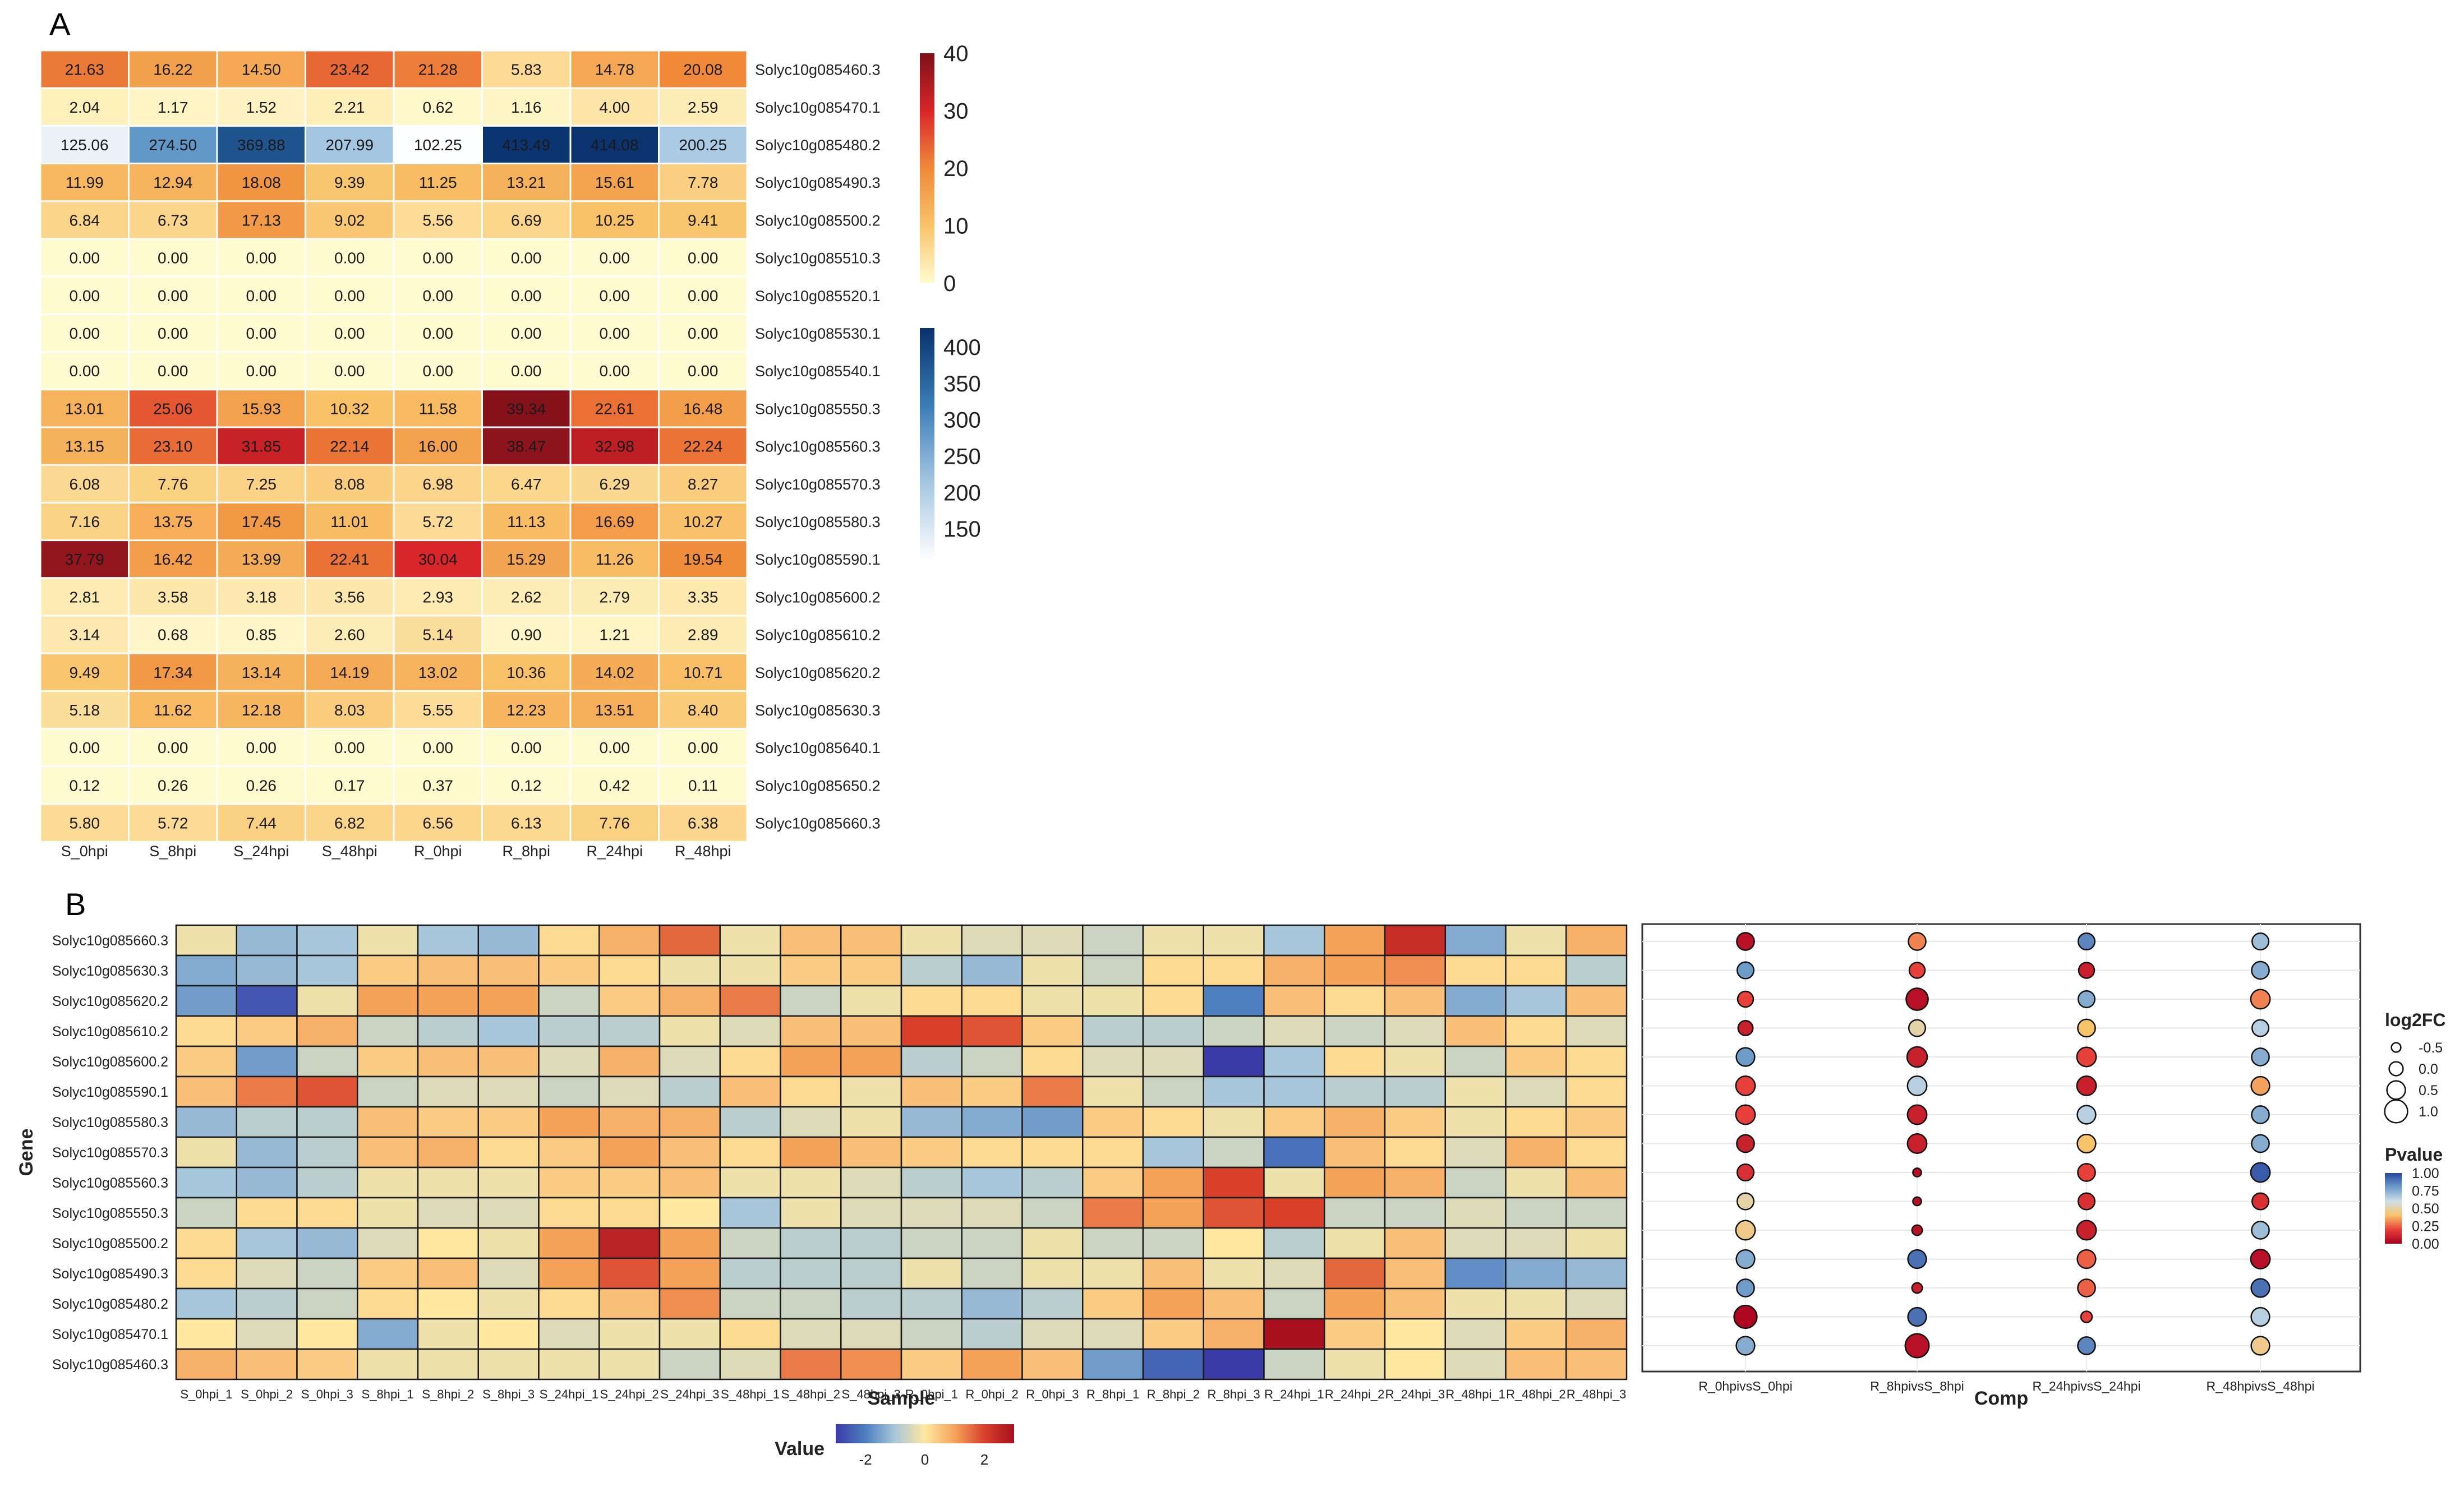 This screenshot has height=1496, width=2464. Describe the element at coordinates (261, 220) in the screenshot. I see `cell-value-label: 17.13` at that location.